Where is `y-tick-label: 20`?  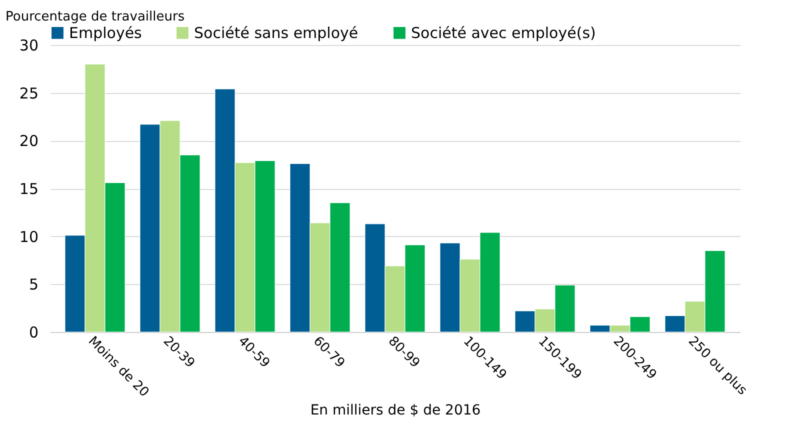 y-tick-label: 20 is located at coordinates (28, 141).